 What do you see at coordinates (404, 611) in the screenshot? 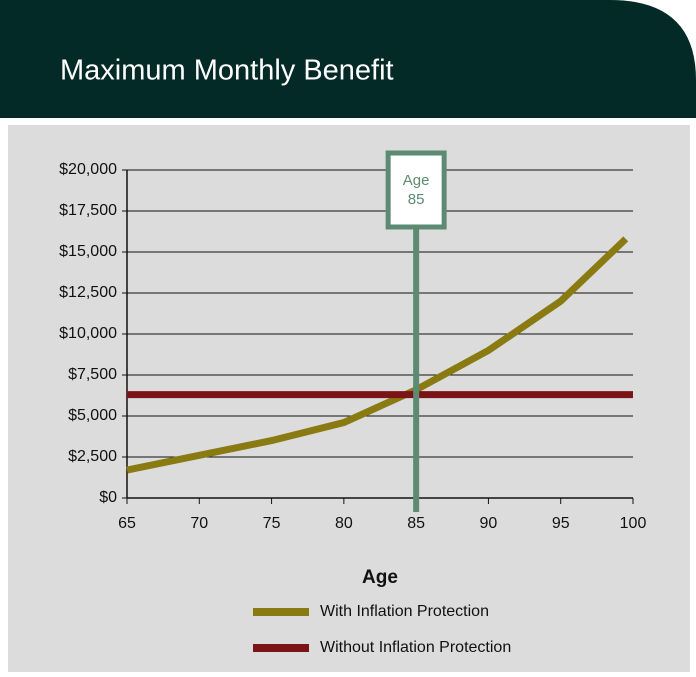
I see `legend-label: With Inflation Protection` at bounding box center [404, 611].